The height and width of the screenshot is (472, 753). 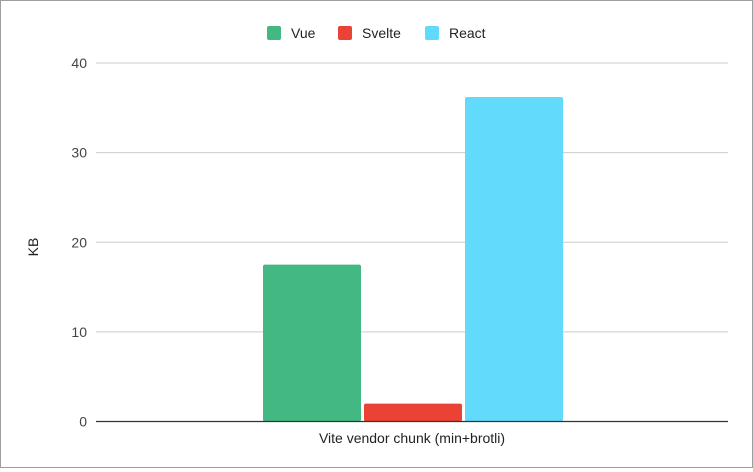 I want to click on legend-label-react: React, so click(x=467, y=33).